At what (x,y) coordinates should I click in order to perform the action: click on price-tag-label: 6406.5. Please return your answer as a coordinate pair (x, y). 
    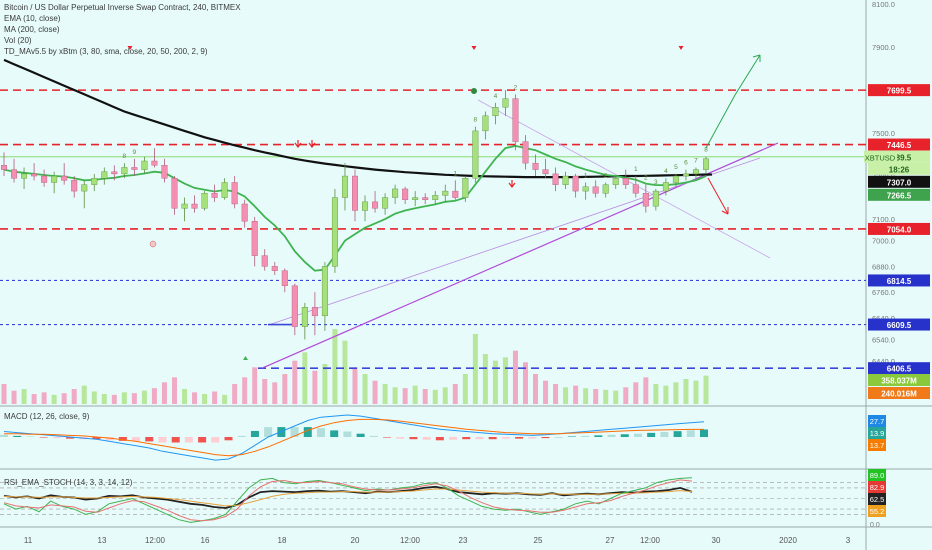
    Looking at the image, I should click on (899, 369).